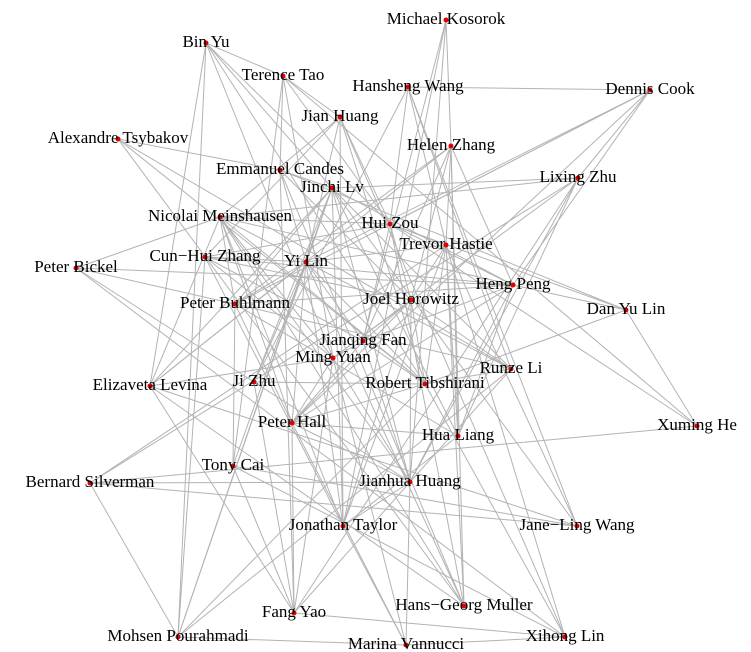 This screenshot has height=652, width=751. I want to click on node-label: Dan Yu Lin, so click(626, 308).